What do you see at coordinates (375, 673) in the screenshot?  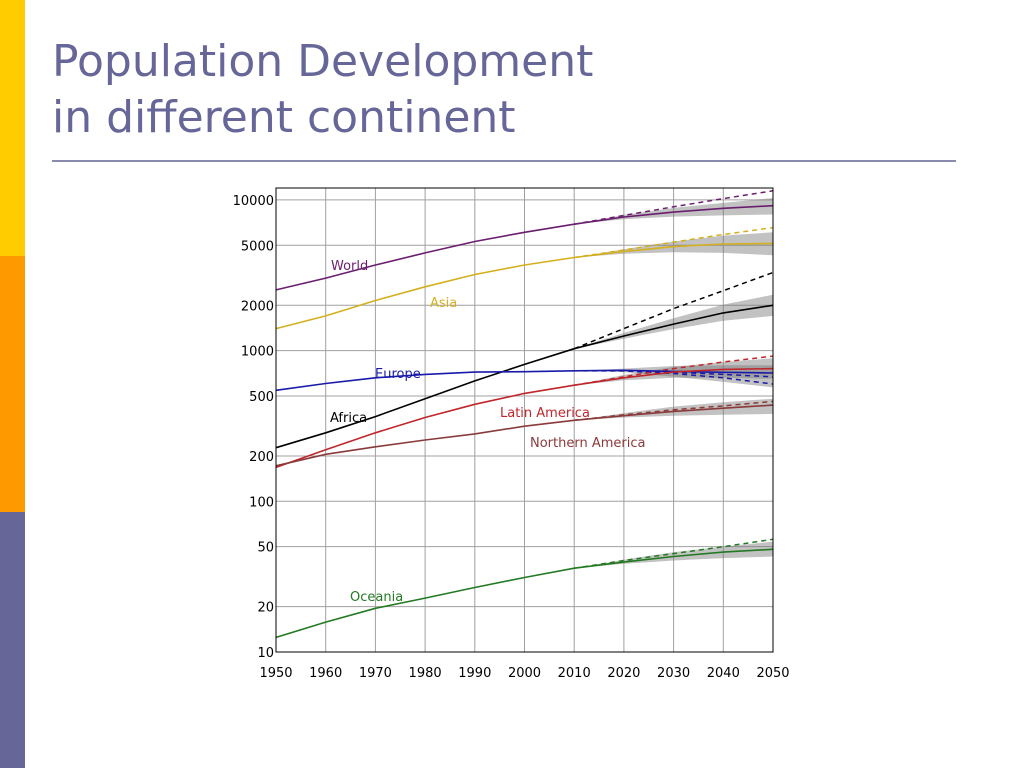 I see `x-tick-label-1970: 1970` at bounding box center [375, 673].